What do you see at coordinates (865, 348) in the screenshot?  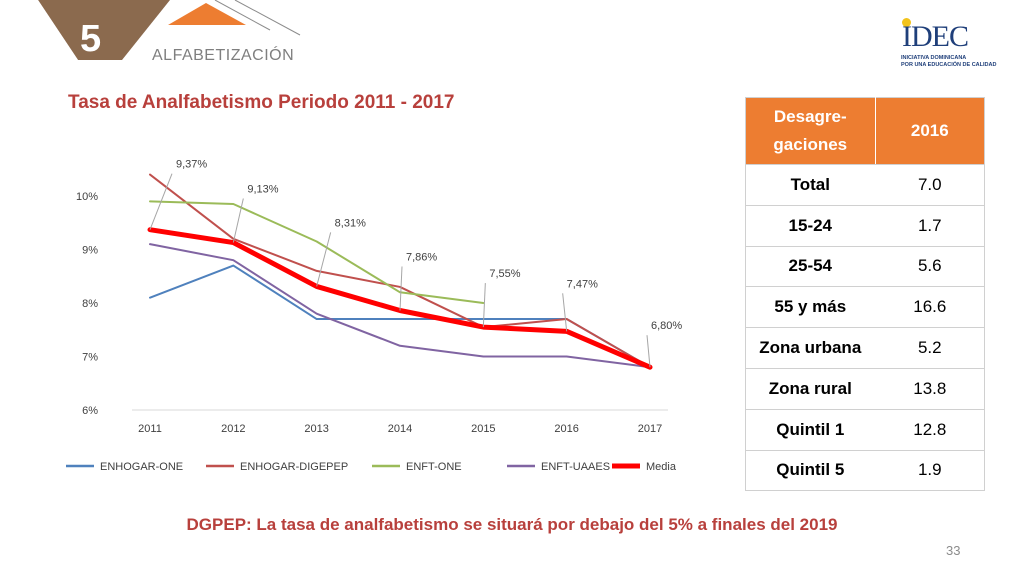 I see `table-row: Zona urbana 5.2` at bounding box center [865, 348].